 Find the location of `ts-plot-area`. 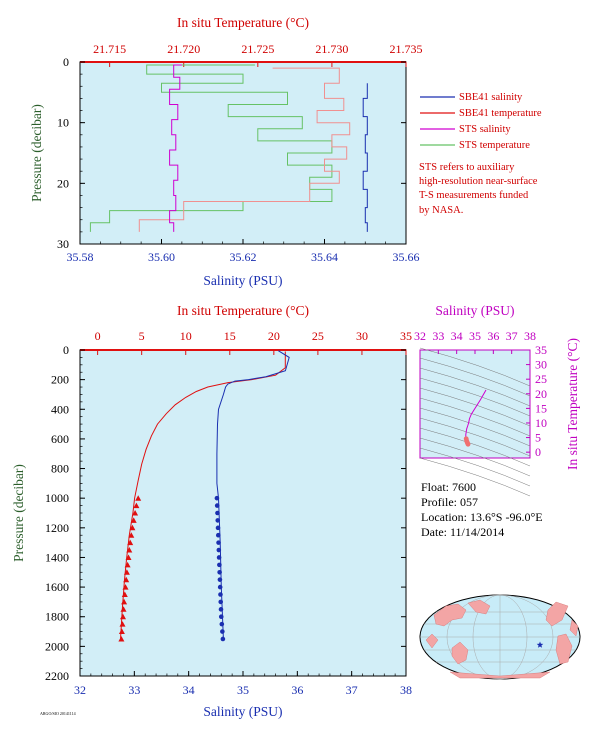

ts-plot-area is located at coordinates (475, 404).